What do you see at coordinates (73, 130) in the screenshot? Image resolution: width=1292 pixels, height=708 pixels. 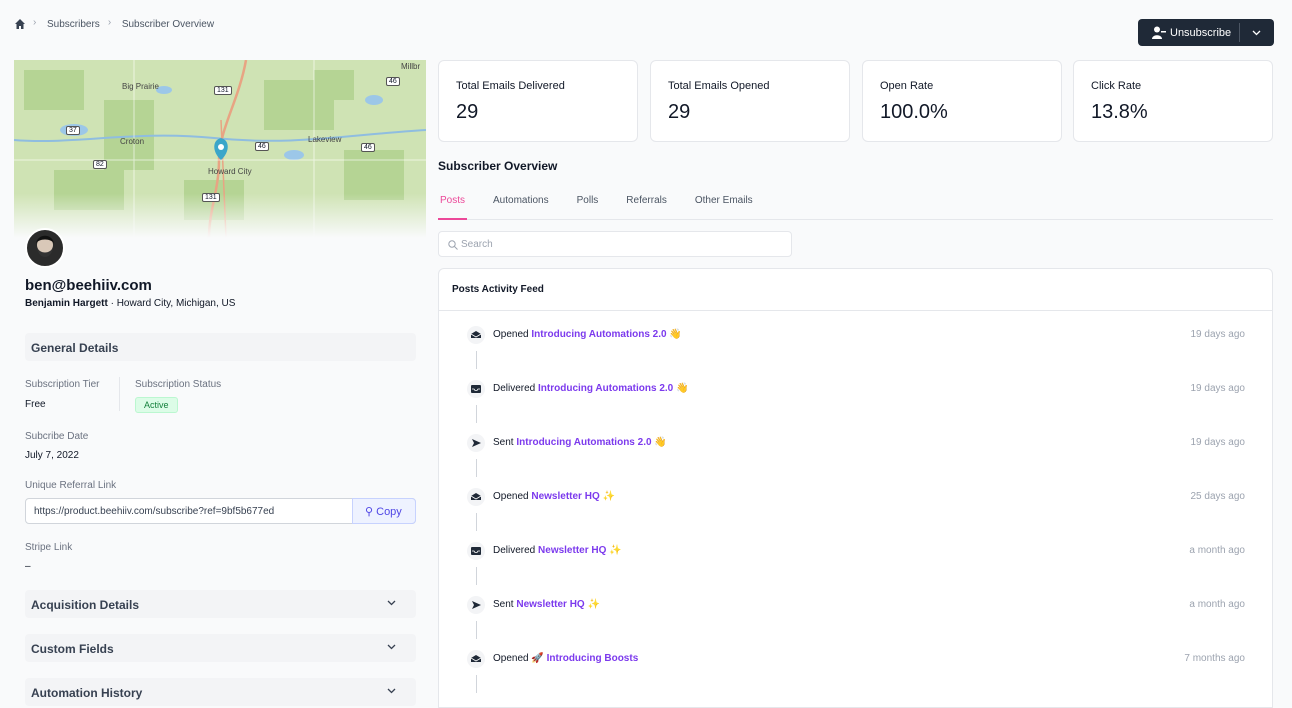 I see `road-shield: 37` at bounding box center [73, 130].